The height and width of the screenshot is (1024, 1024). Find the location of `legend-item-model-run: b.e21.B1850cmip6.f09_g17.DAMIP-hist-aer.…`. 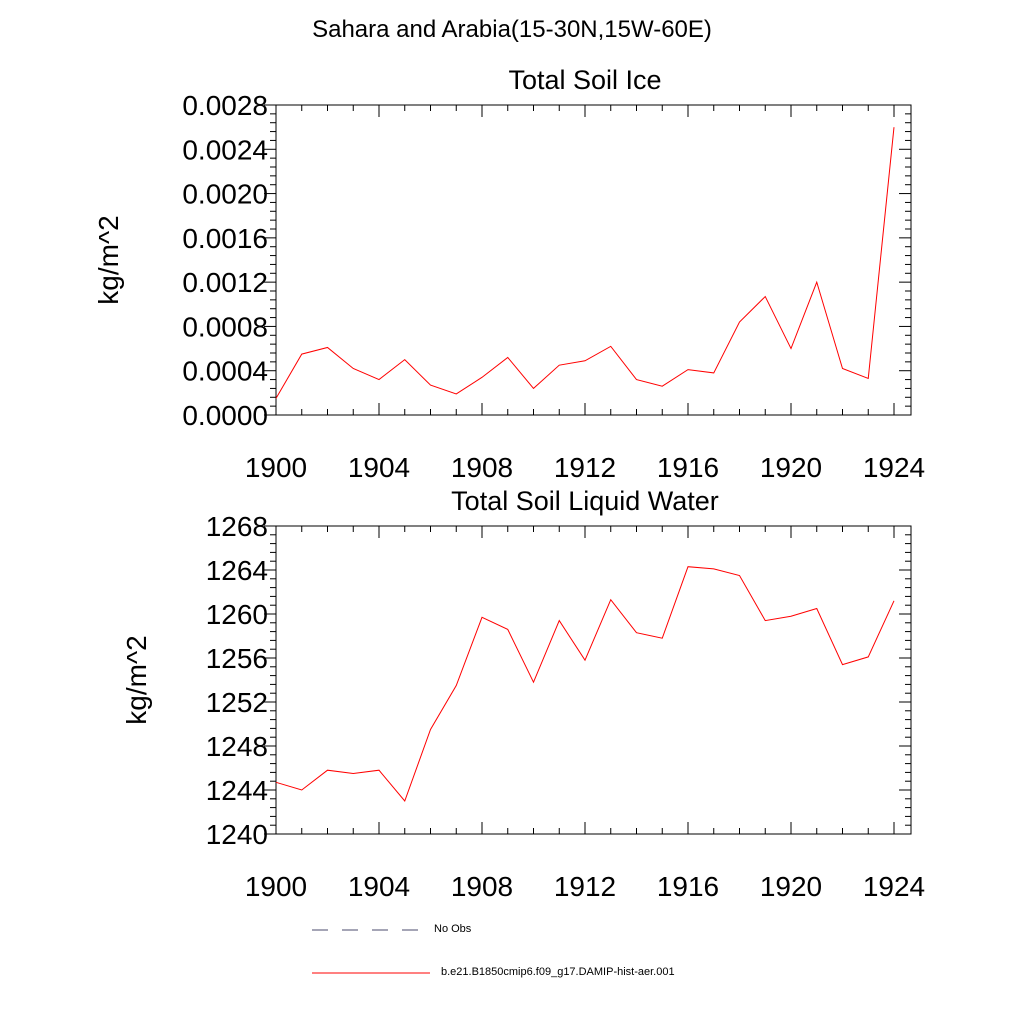

legend-item-model-run: b.e21.B1850cmip6.f09_g17.DAMIP-hist-aer.… is located at coordinates (562, 973).